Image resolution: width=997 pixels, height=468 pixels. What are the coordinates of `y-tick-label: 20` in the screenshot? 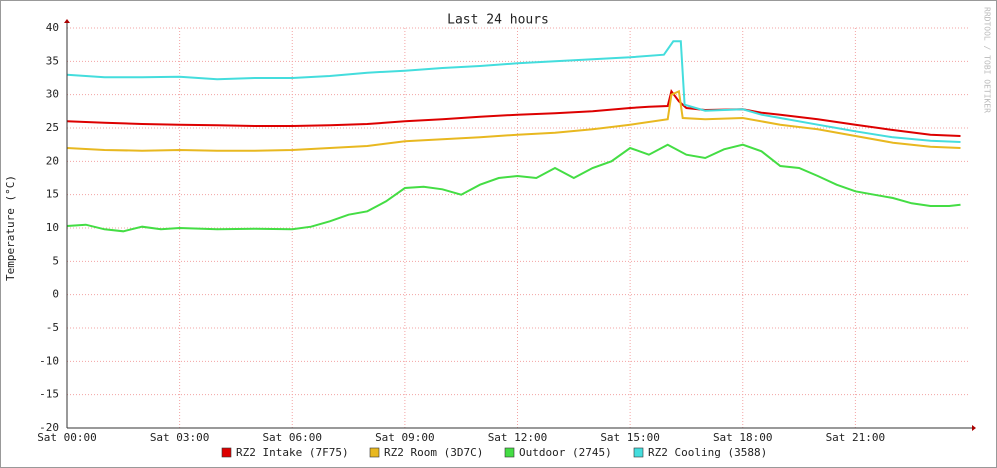 It's located at (52, 160).